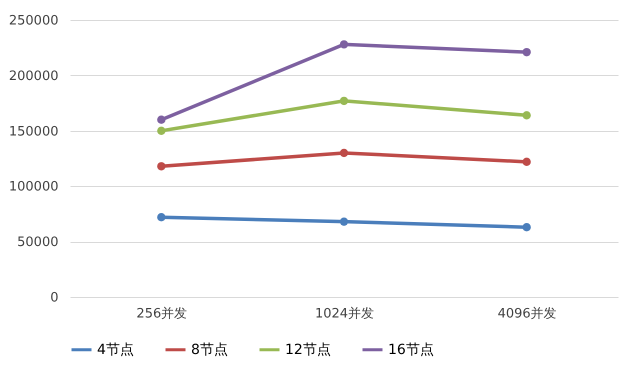  What do you see at coordinates (162, 314) in the screenshot?
I see `x-tick-label: 256并发` at bounding box center [162, 314].